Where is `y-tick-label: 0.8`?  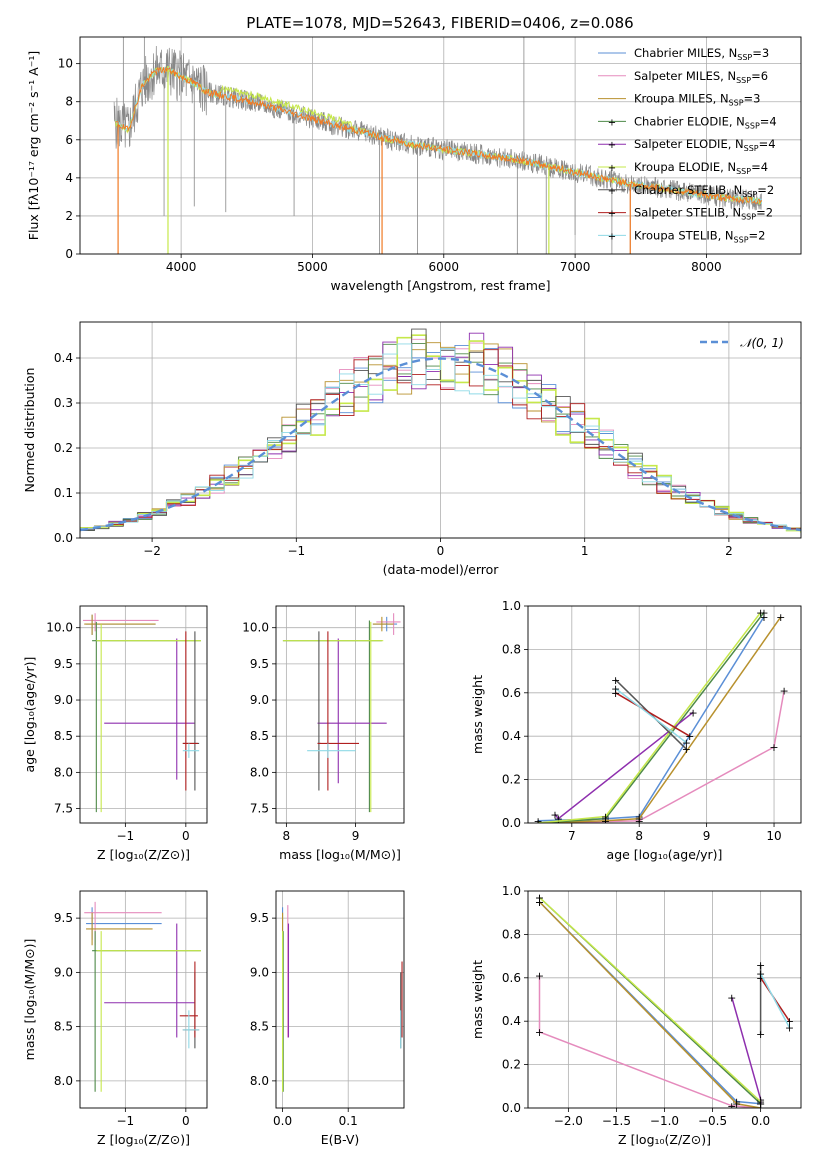
y-tick-label: 0.8 is located at coordinates (511, 934).